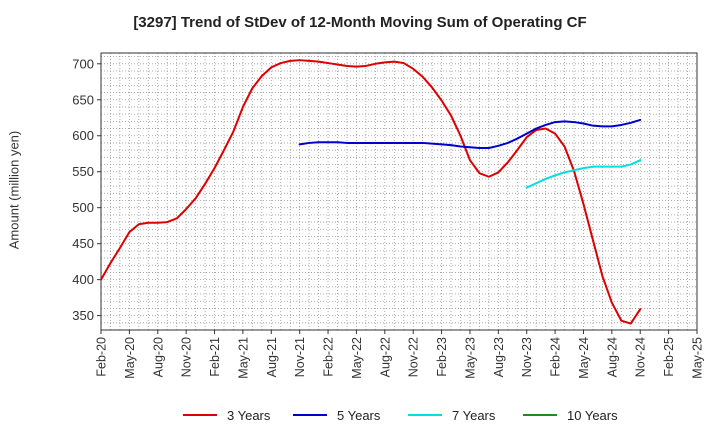 The height and width of the screenshot is (440, 720). Describe the element at coordinates (499, 357) in the screenshot. I see `x-tick-label: Aug-23` at that location.